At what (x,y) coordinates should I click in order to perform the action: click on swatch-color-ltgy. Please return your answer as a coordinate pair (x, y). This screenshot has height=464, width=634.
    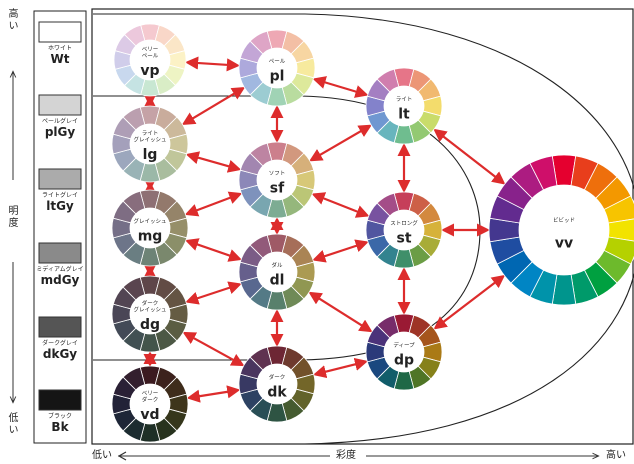
    Looking at the image, I should click on (60, 179).